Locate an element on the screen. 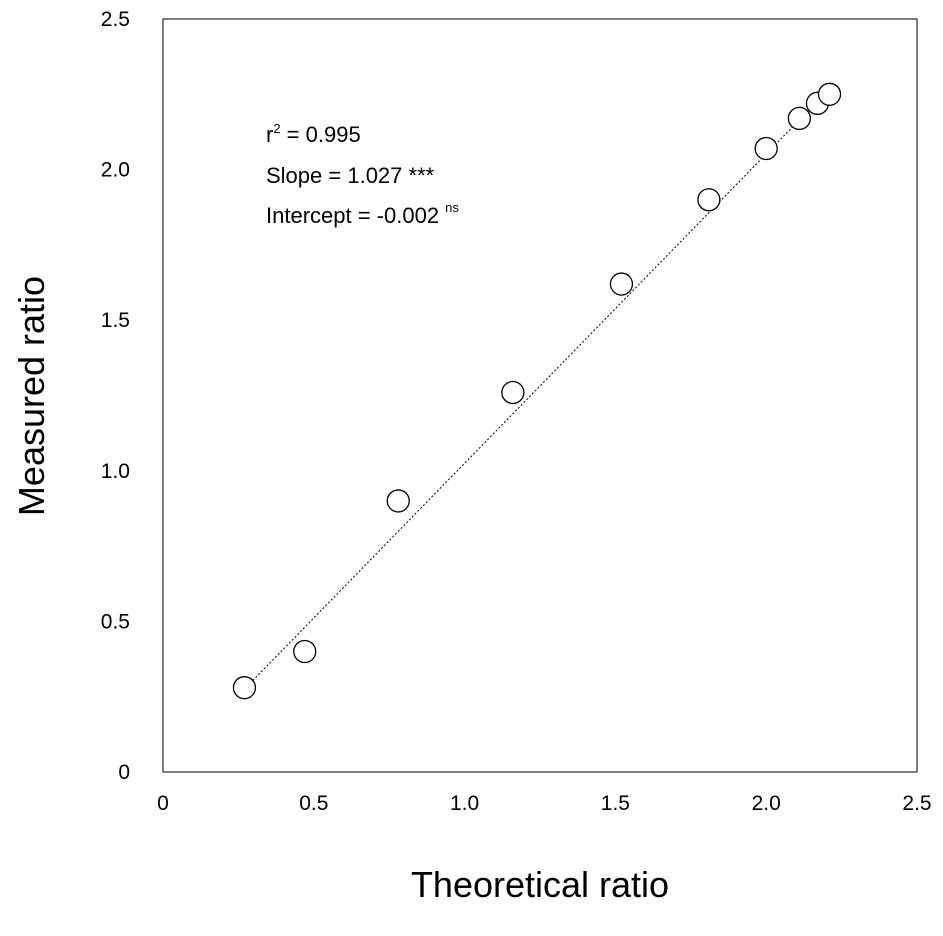  annotation-intercept: Intercept = -0.002 ns is located at coordinates (362, 214).